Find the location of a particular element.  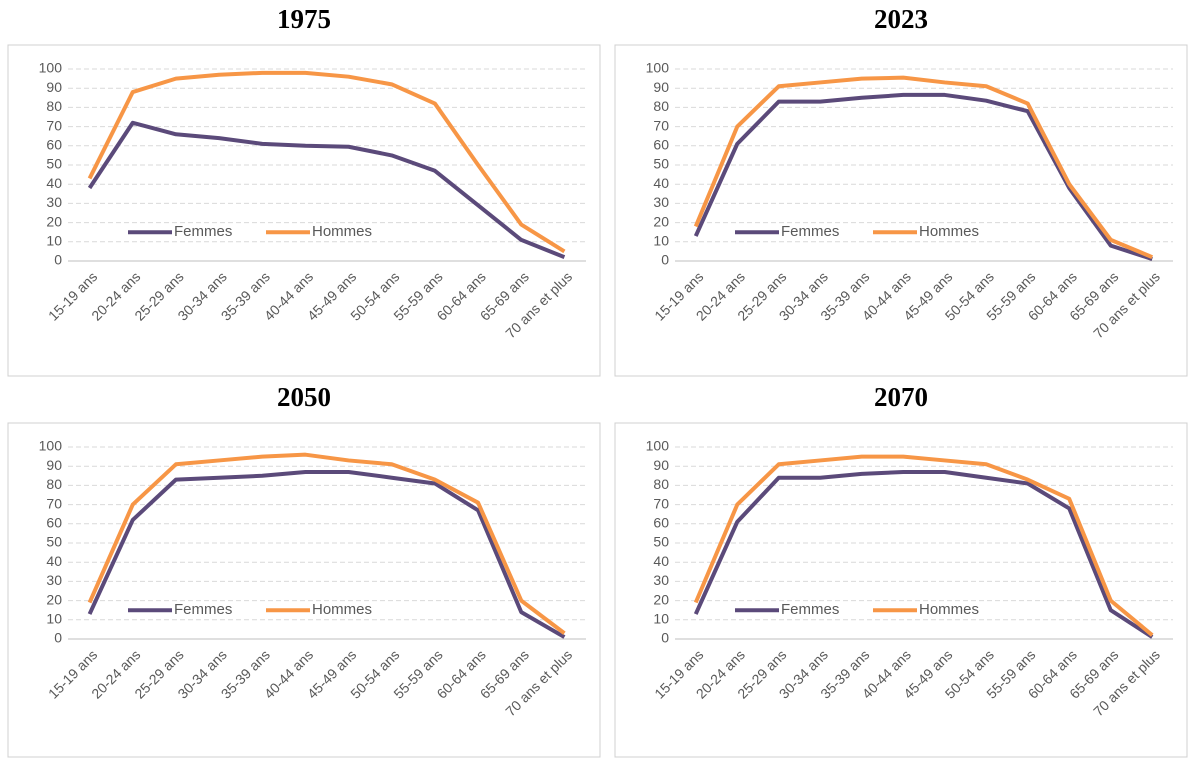

chart-title: 2050 is located at coordinates (304, 397).